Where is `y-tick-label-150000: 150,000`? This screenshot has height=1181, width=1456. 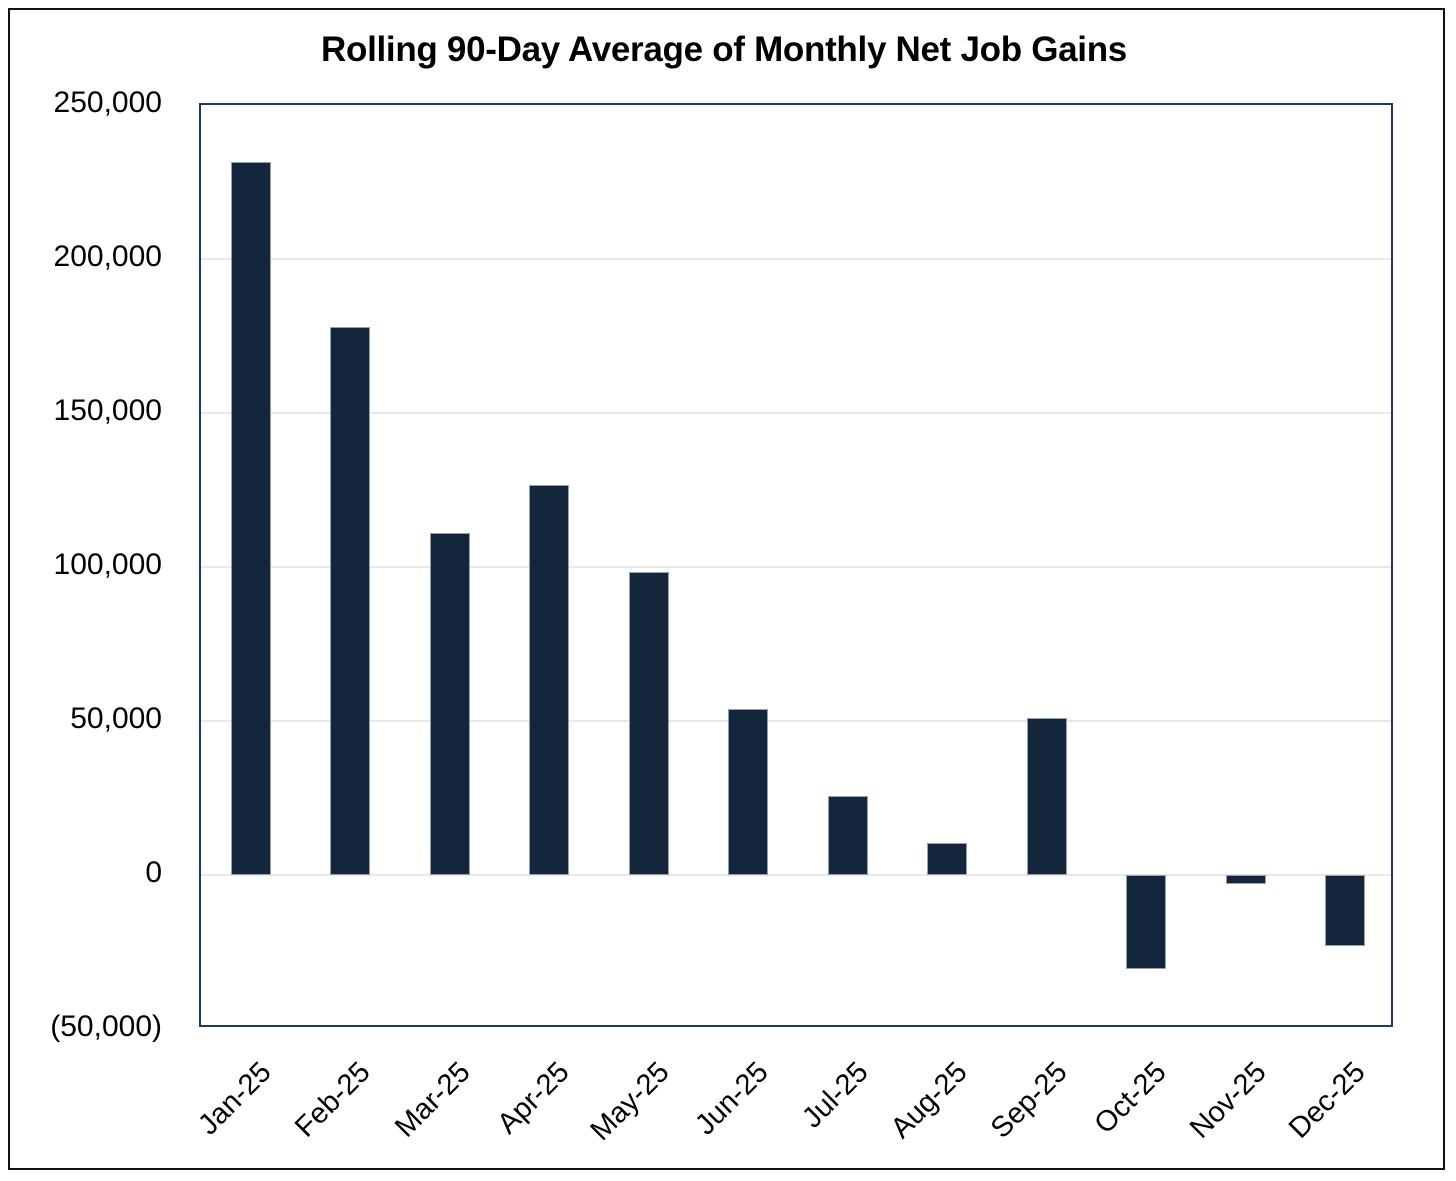
y-tick-label-150000: 150,000 is located at coordinates (107, 410).